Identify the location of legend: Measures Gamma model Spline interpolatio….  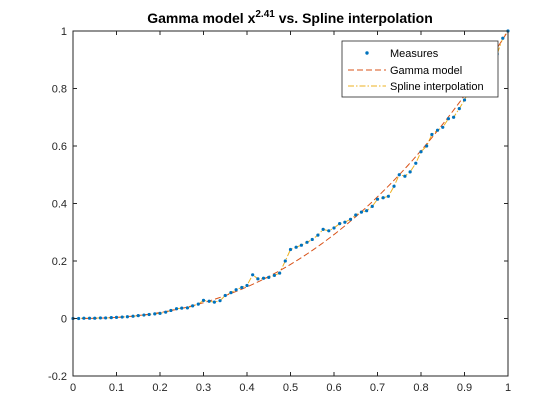
(420, 69).